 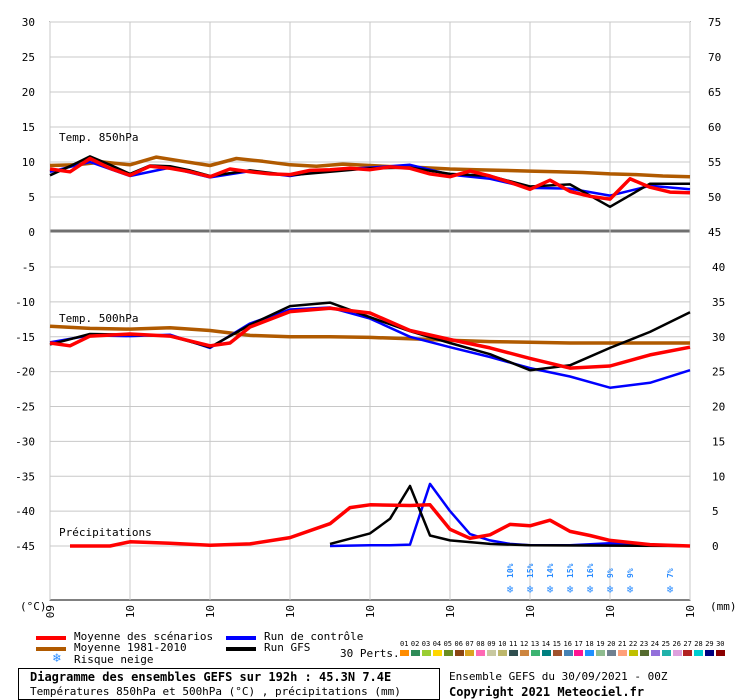 I want to click on perturbation-number: 17, so click(x=578, y=644).